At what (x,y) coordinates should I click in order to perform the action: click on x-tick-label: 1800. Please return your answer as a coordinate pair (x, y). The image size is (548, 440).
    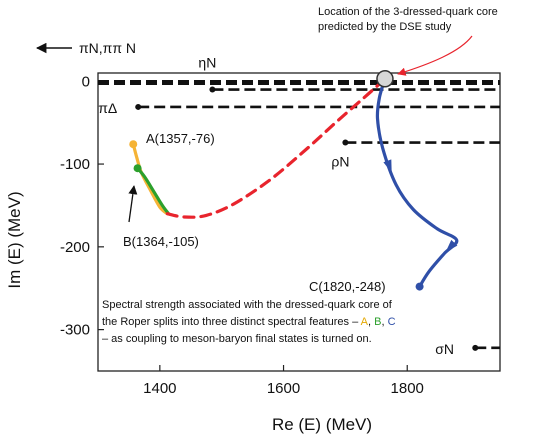
    Looking at the image, I should click on (407, 388).